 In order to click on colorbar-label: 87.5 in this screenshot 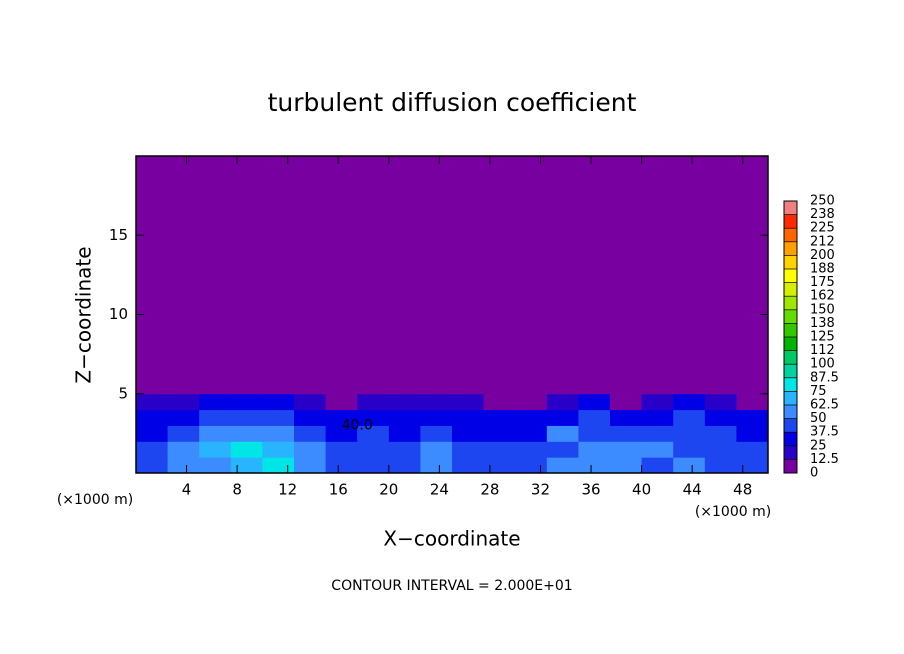, I will do `click(824, 377)`.